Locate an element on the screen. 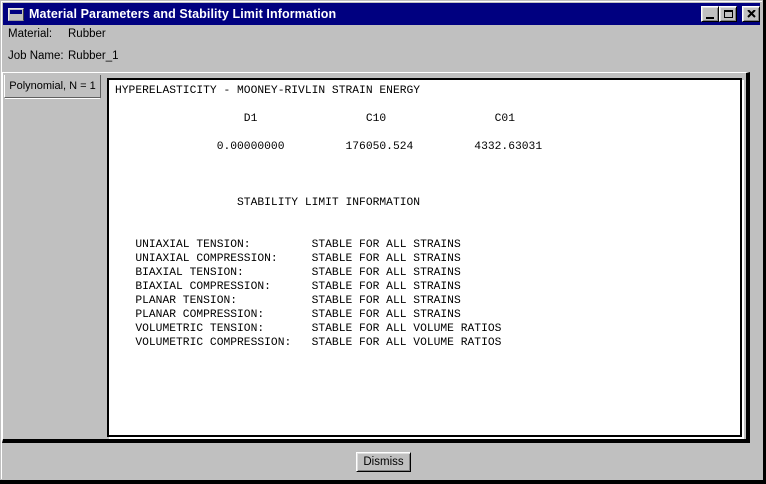  close-icon is located at coordinates (751, 14).